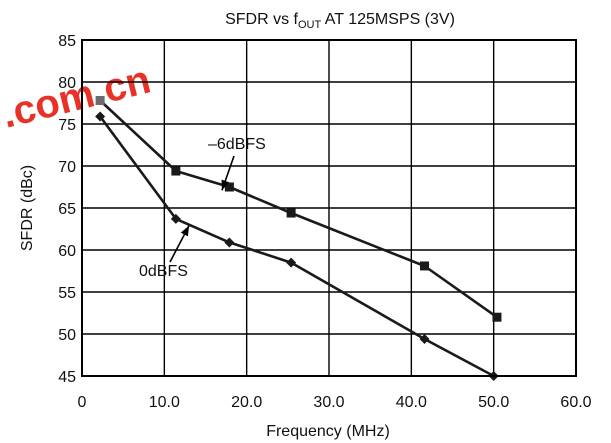 The height and width of the screenshot is (443, 611). Describe the element at coordinates (67, 125) in the screenshot. I see `y-tick-label: 75` at that location.